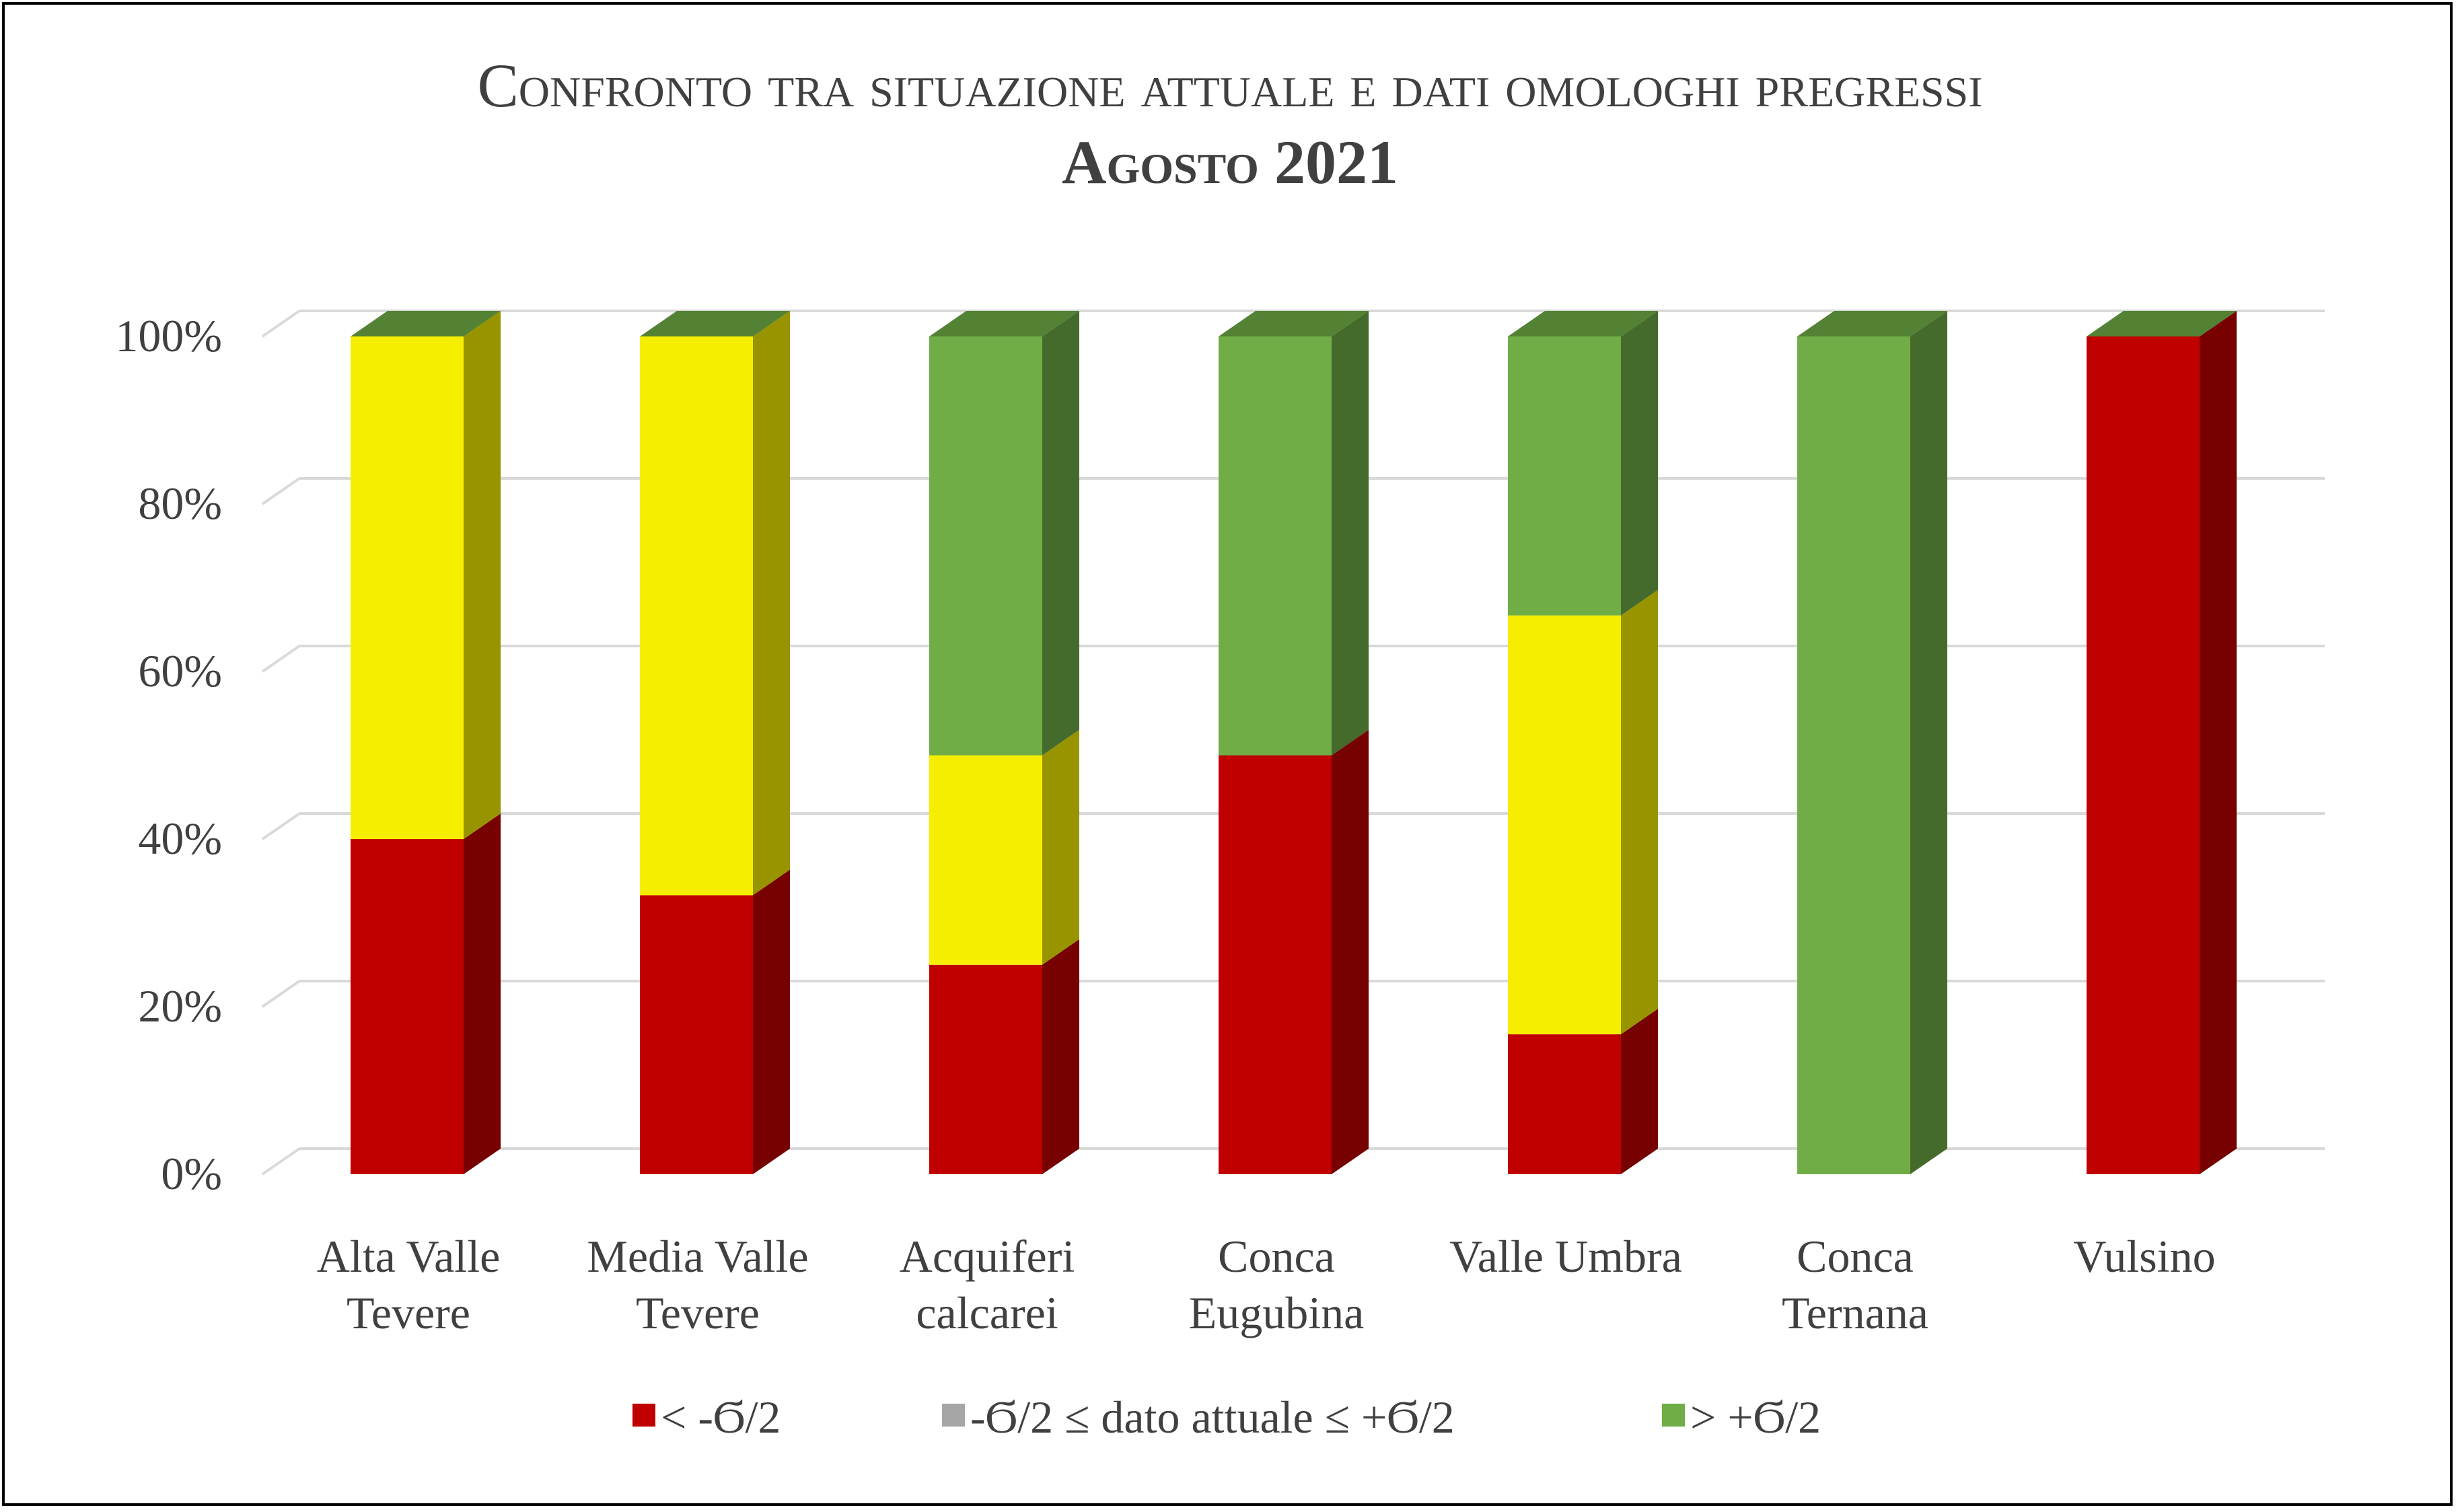 Image resolution: width=2460 pixels, height=1512 pixels. I want to click on x-category-label-line: Acquiferi, so click(987, 1256).